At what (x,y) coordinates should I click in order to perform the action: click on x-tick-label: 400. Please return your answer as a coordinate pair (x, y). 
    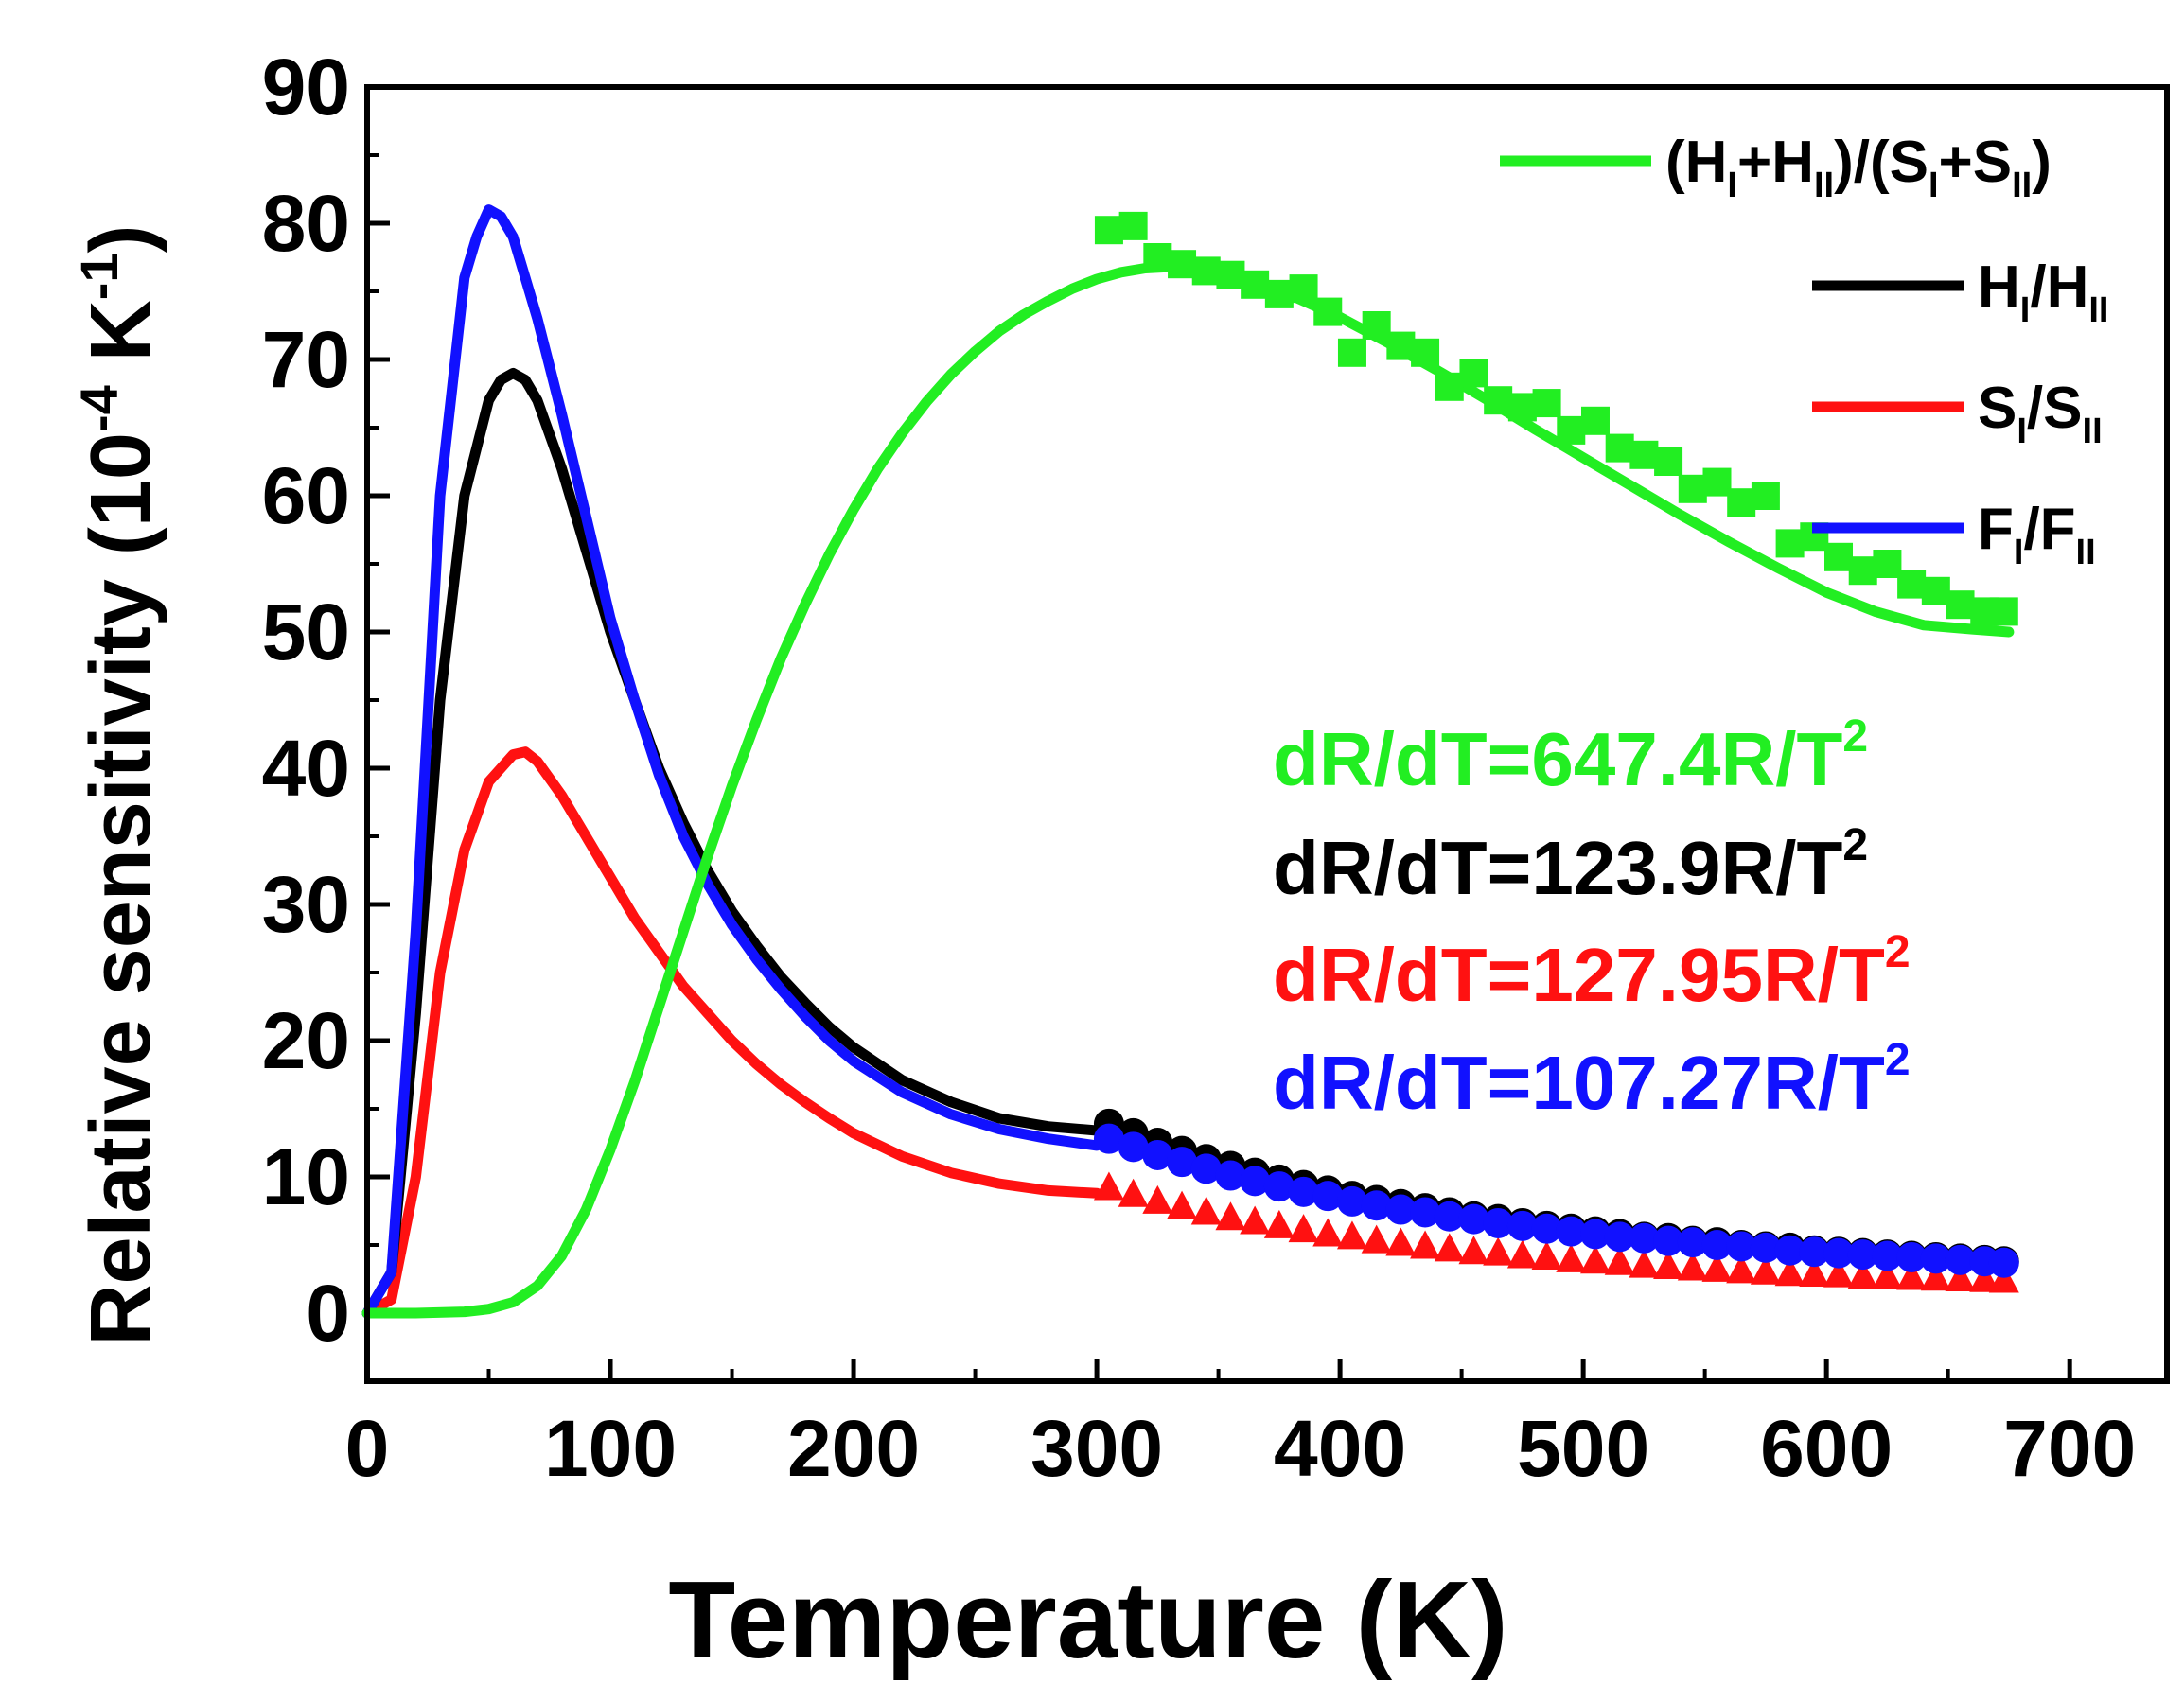
    Looking at the image, I should click on (1340, 1448).